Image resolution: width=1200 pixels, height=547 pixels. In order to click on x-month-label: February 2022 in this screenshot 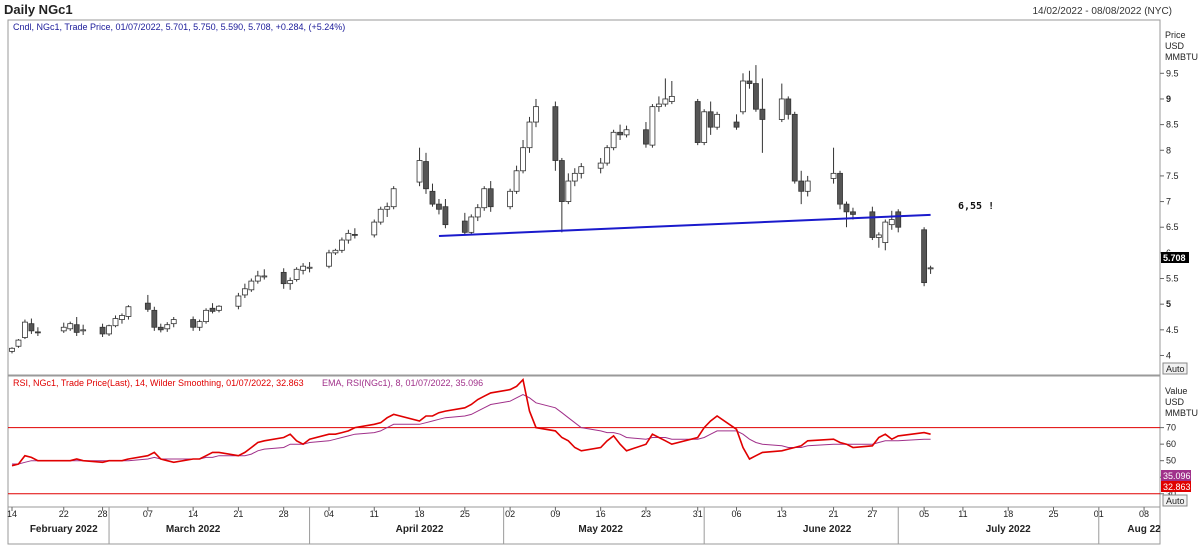, I will do `click(64, 529)`.